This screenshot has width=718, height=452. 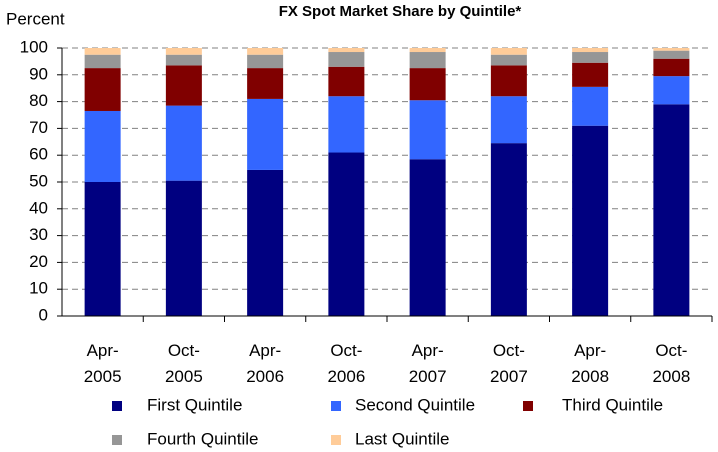 I want to click on y-tick-label: 10, so click(x=38, y=288).